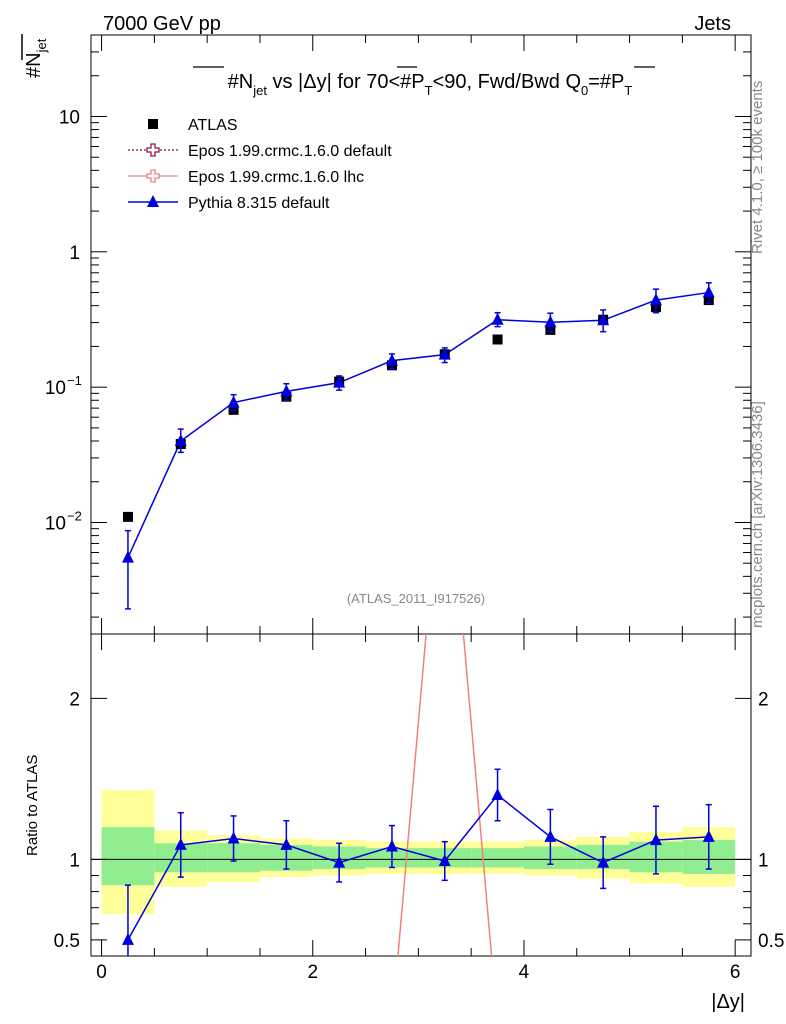  Describe the element at coordinates (312, 972) in the screenshot. I see `x-tick-label: 2` at that location.